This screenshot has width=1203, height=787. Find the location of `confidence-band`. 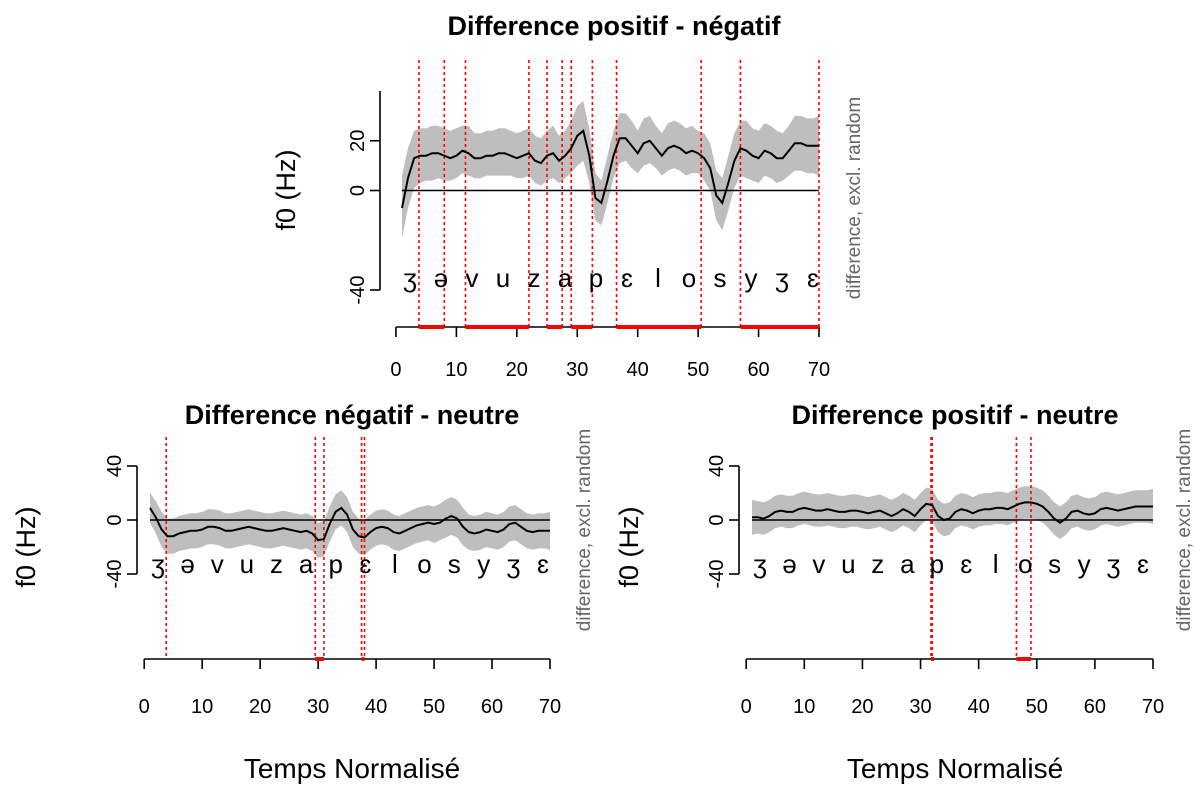

confidence-band is located at coordinates (952, 512).